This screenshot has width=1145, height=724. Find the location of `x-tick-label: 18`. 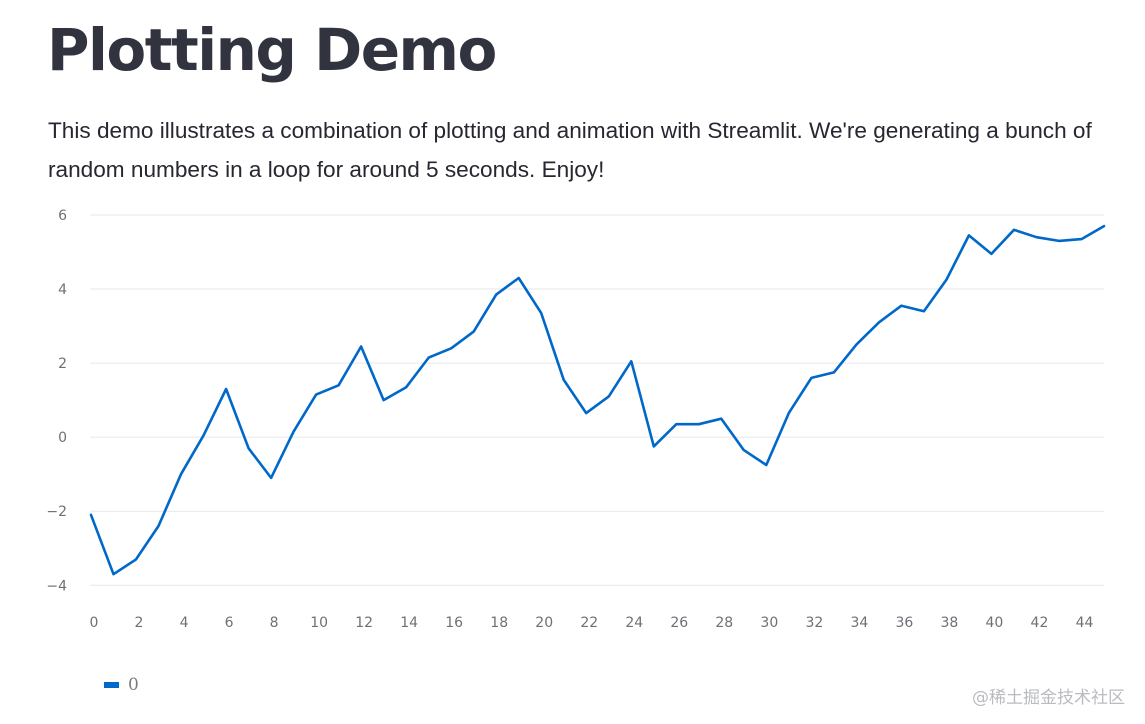

x-tick-label: 18 is located at coordinates (499, 623).